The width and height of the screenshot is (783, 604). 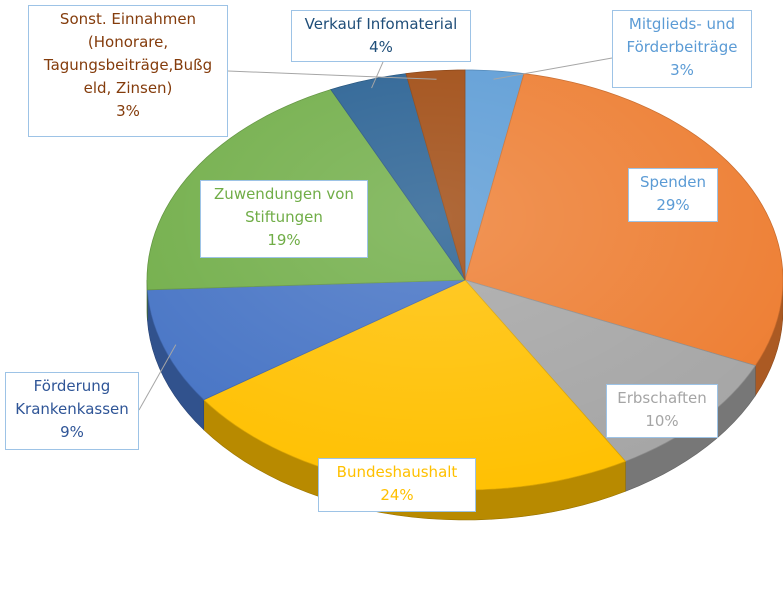 What do you see at coordinates (284, 240) in the screenshot?
I see `data-label-percent: 19%` at bounding box center [284, 240].